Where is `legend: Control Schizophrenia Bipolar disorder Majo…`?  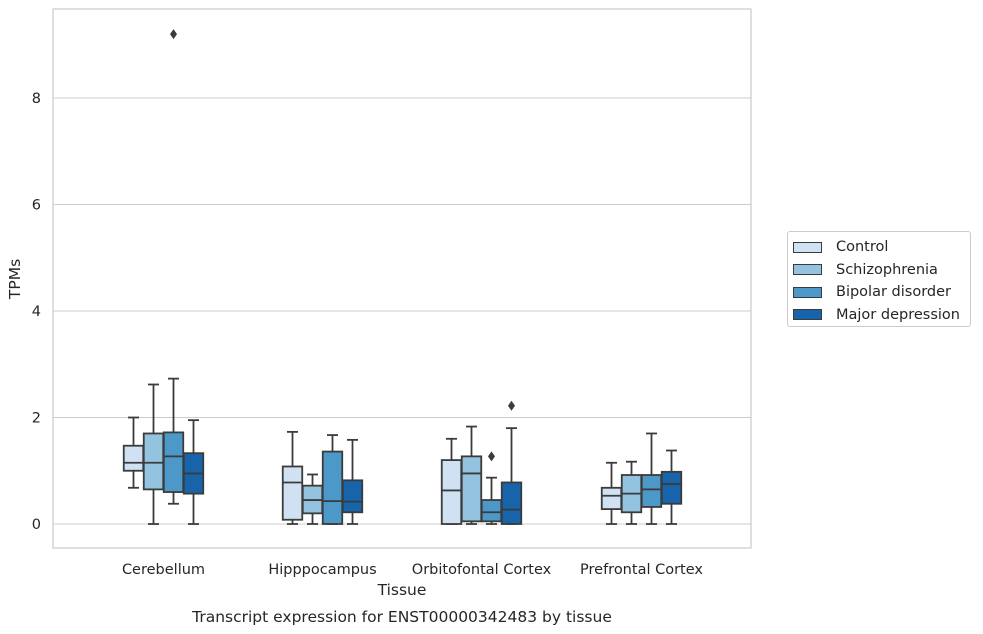
legend: Control Schizophrenia Bipolar disorder Majo… is located at coordinates (879, 279).